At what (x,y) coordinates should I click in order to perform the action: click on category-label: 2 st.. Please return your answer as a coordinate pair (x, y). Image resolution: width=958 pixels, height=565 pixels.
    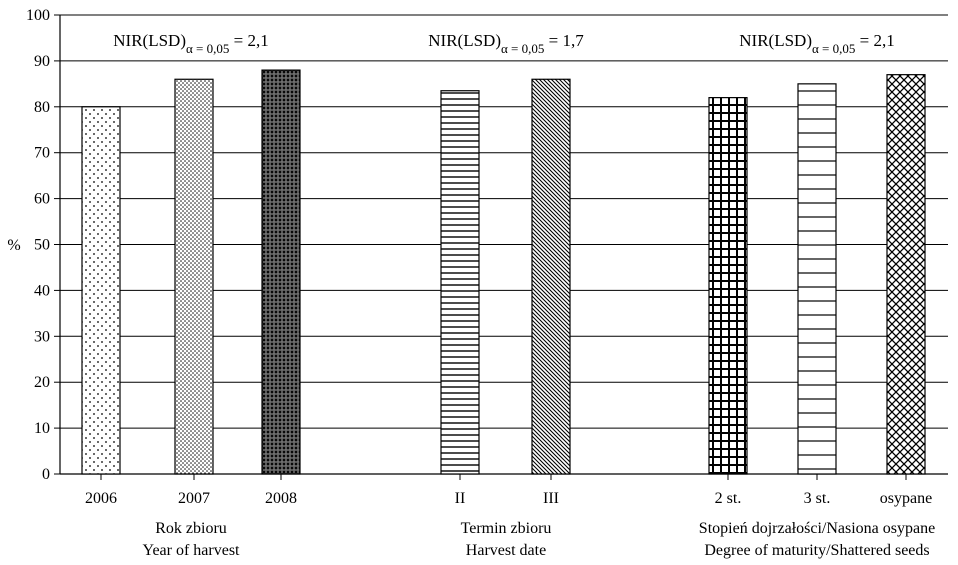
    Looking at the image, I should click on (728, 498).